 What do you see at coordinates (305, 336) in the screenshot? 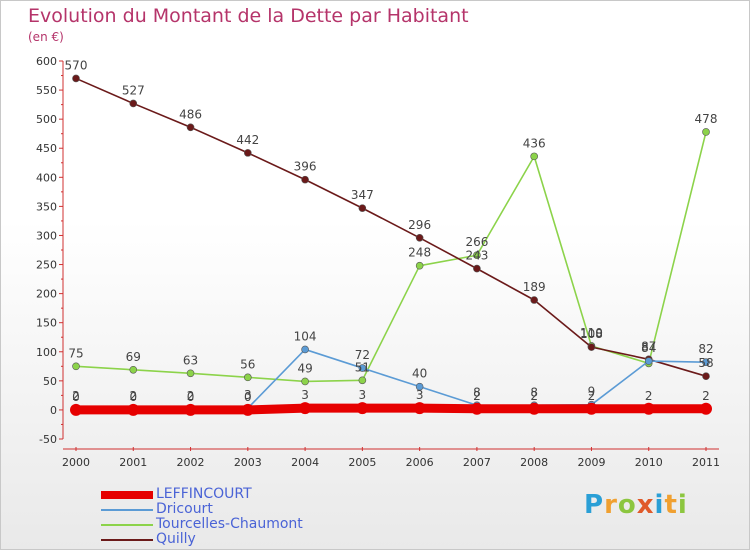
I see `data-label: 104` at bounding box center [305, 336].